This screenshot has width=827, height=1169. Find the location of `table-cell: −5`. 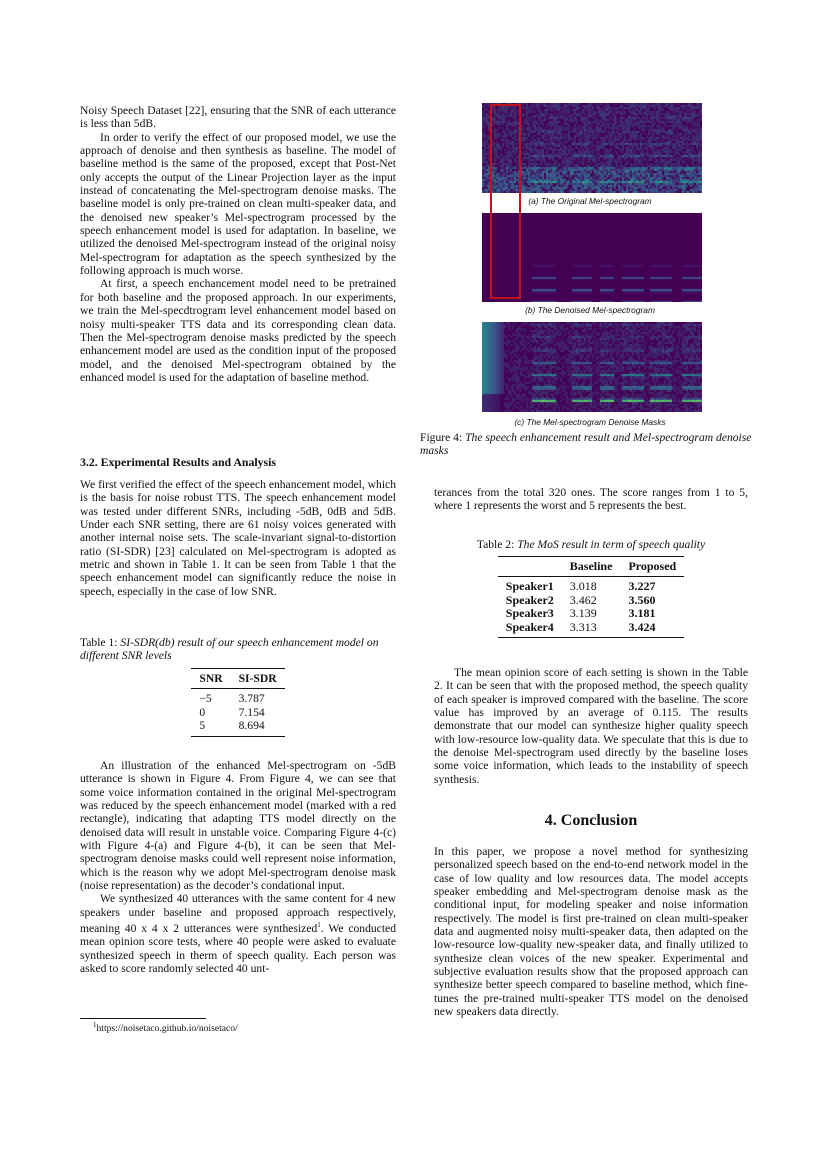

table-cell: −5 is located at coordinates (205, 699).